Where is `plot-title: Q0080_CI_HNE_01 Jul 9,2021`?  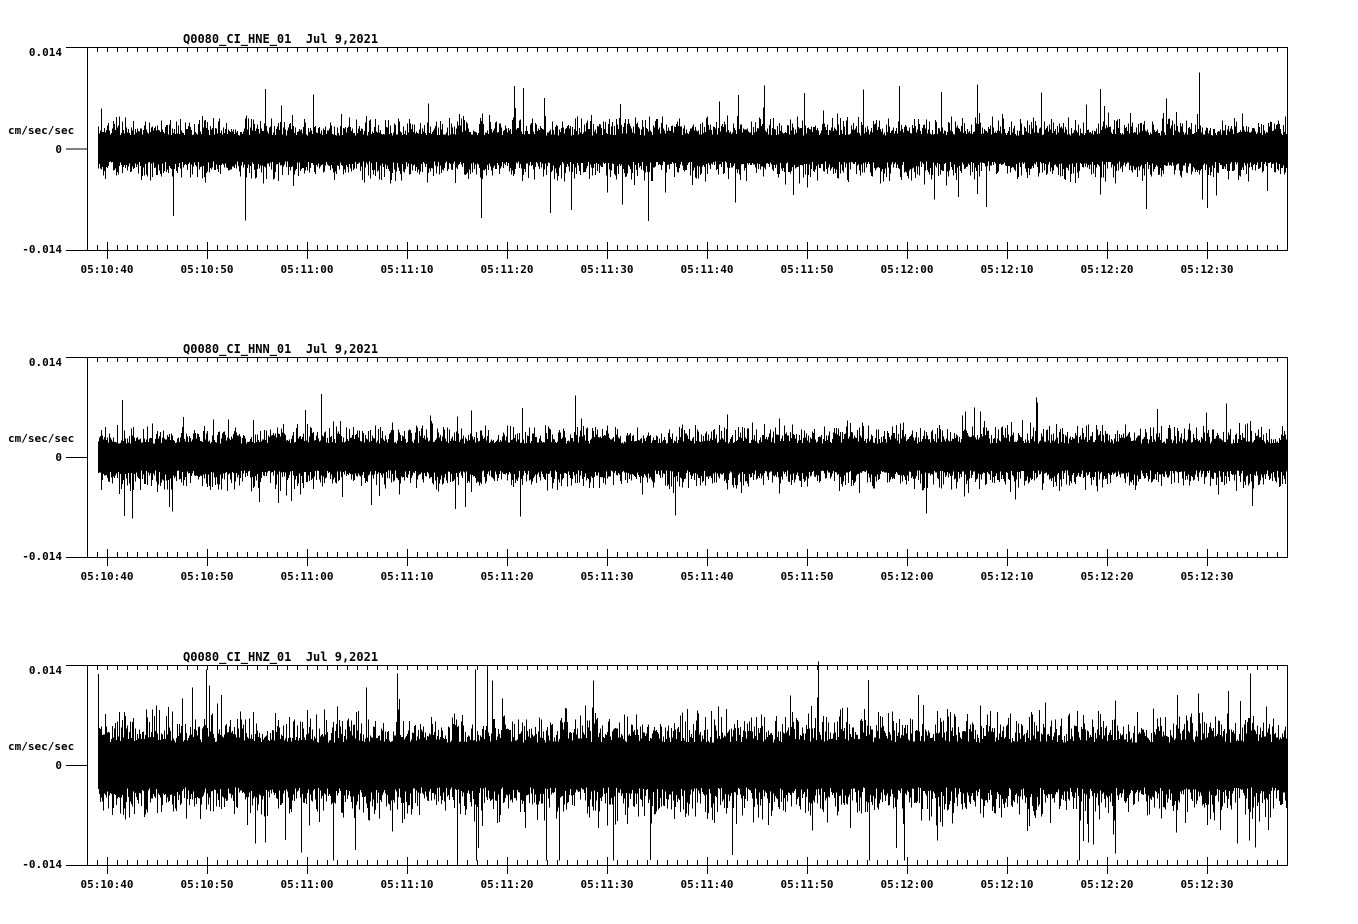 plot-title: Q0080_CI_HNE_01 Jul 9,2021 is located at coordinates (281, 39).